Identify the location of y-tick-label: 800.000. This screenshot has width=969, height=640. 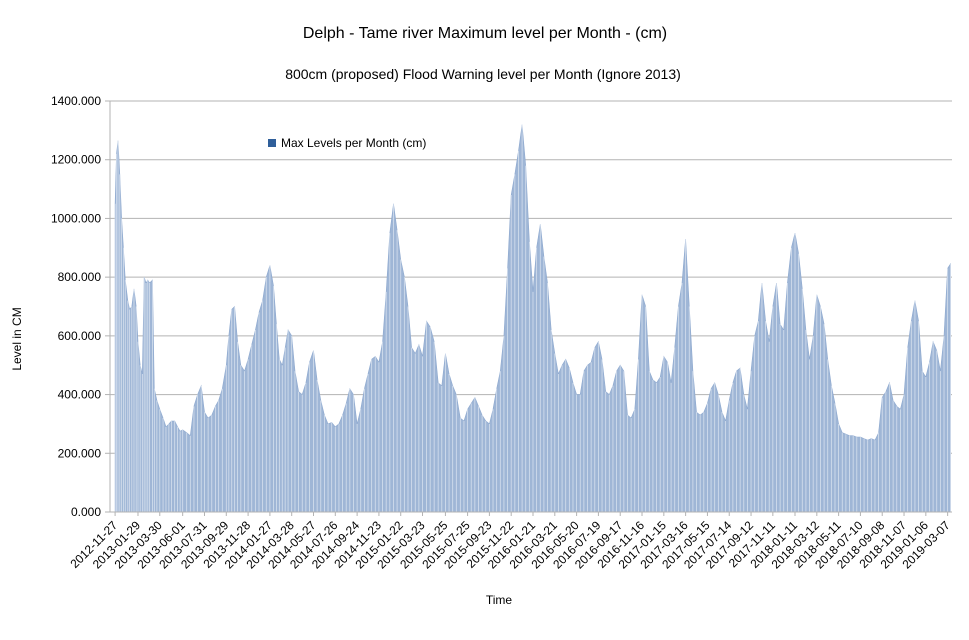
(80, 277).